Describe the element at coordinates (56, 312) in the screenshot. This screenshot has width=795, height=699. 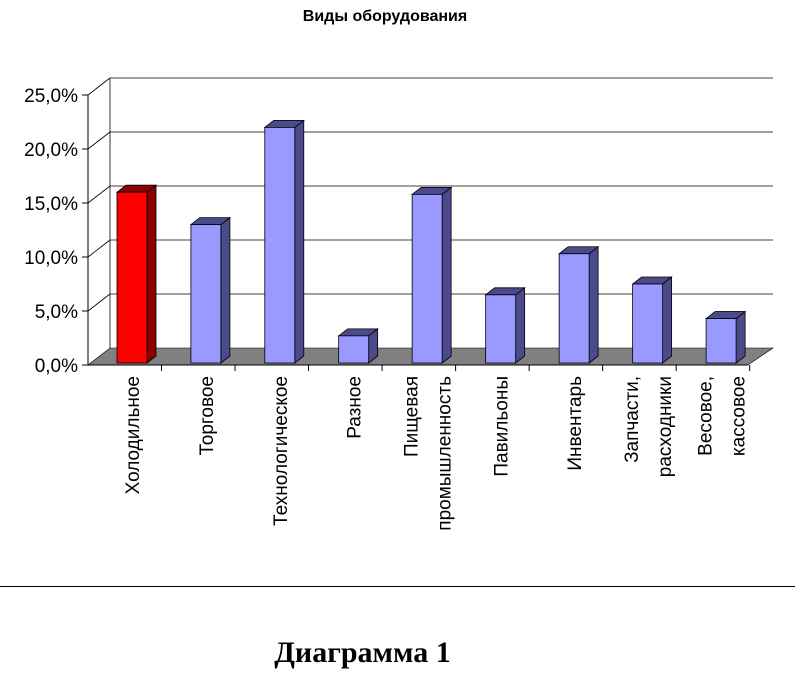
I see `y-tick-label: 5,0%` at that location.